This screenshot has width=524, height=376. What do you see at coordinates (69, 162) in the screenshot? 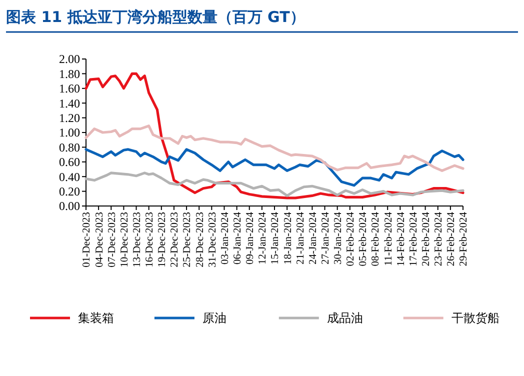
I see `y-tick-label: 0.60` at bounding box center [69, 162].